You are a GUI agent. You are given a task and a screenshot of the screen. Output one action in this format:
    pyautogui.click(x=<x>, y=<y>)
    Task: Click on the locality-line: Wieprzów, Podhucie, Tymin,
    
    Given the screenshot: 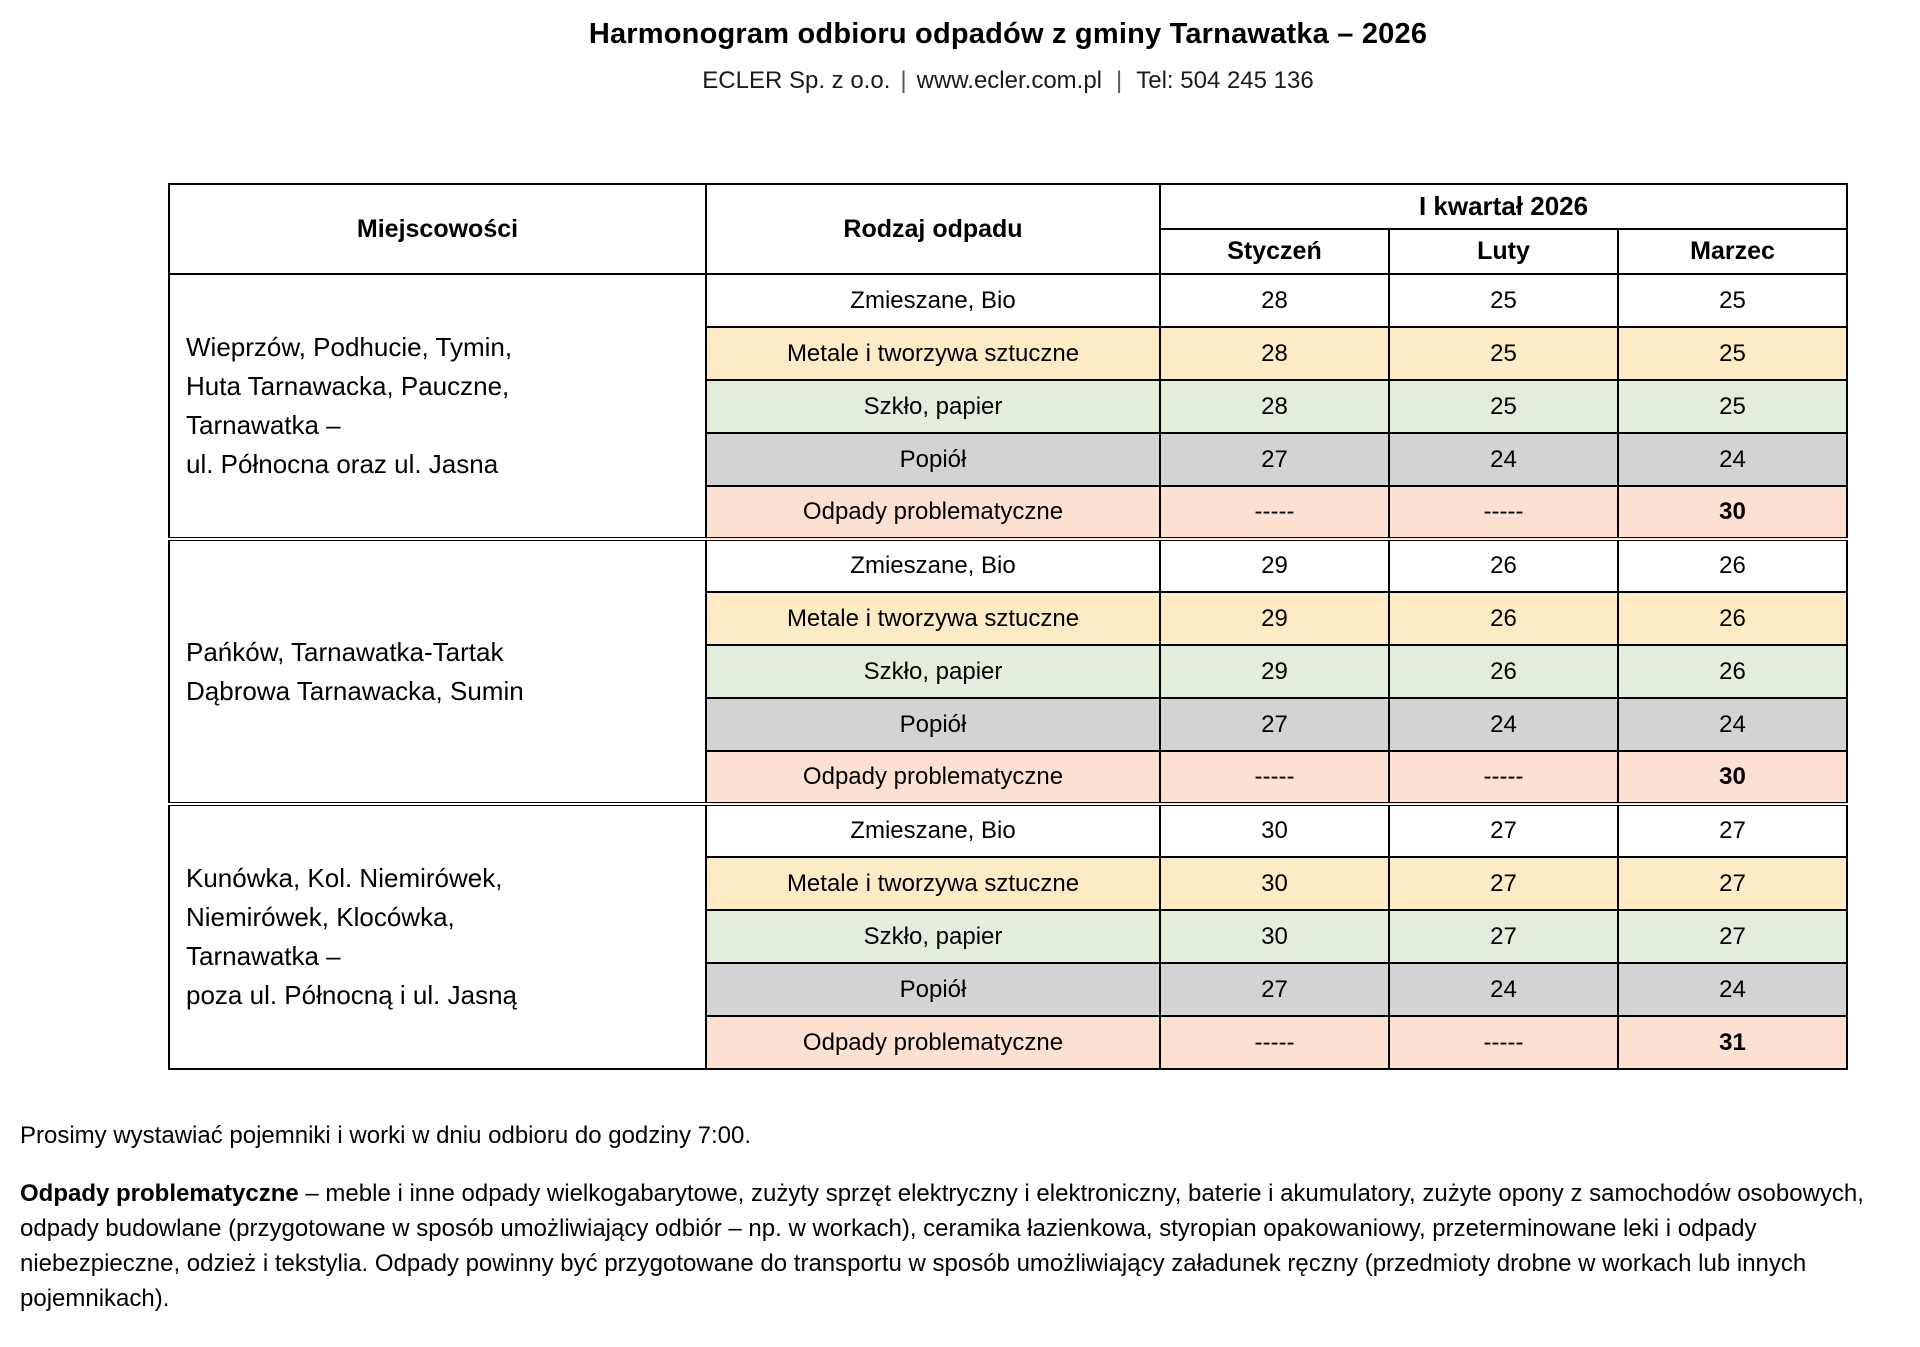 What is the action you would take?
    pyautogui.click(x=349, y=347)
    